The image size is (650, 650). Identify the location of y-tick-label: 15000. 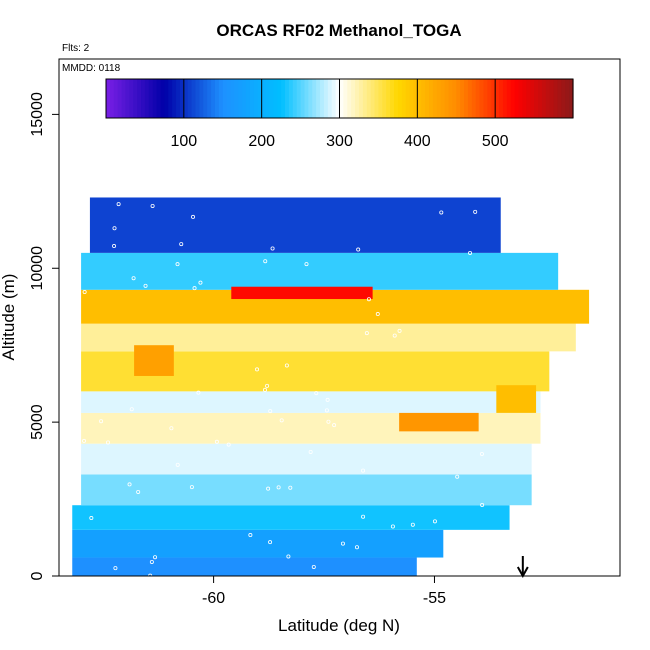
(37, 114).